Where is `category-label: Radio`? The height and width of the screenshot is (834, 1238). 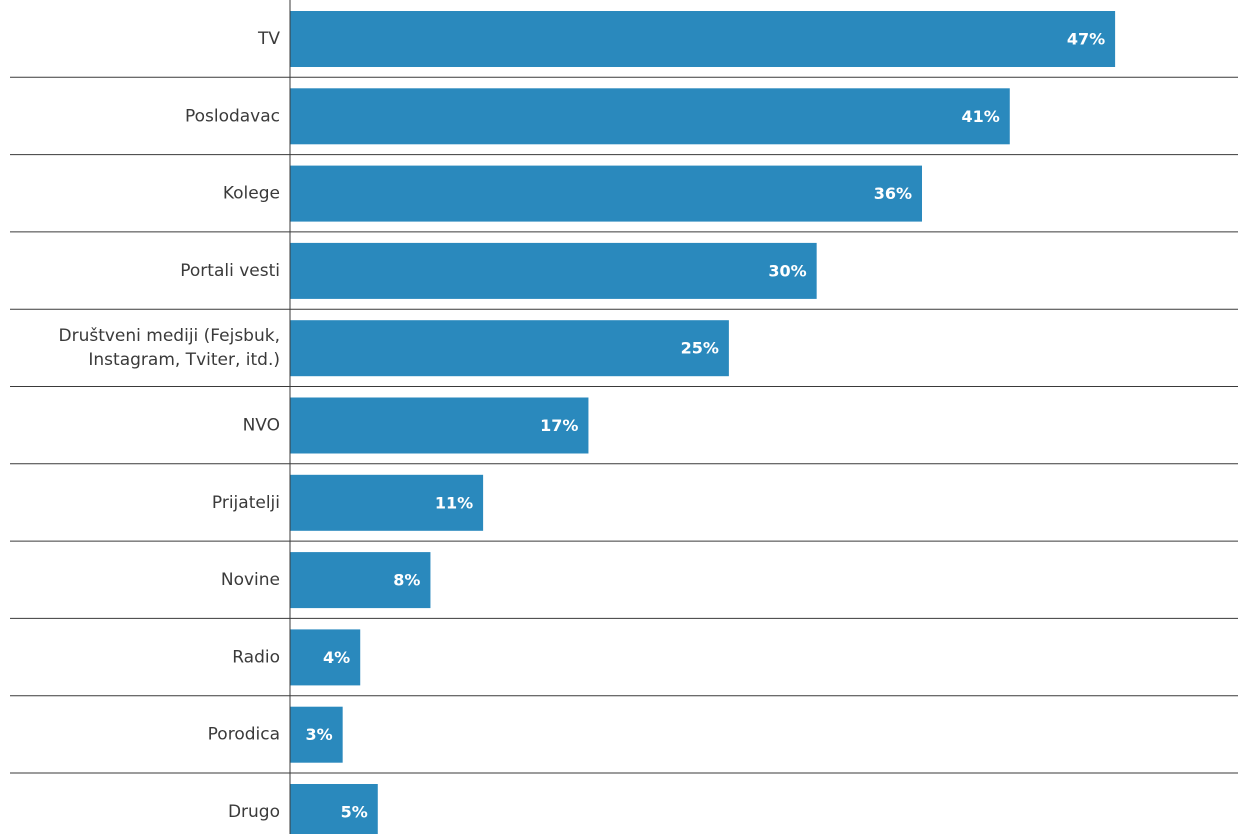
category-label: Radio is located at coordinates (256, 657).